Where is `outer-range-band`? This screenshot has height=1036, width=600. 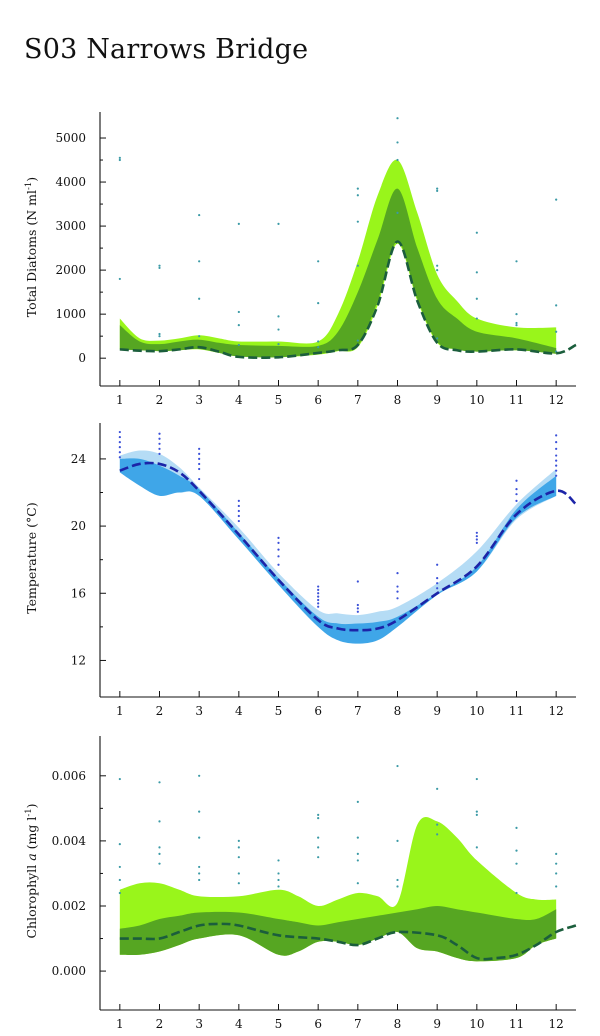 outer-range-band is located at coordinates (338, 258).